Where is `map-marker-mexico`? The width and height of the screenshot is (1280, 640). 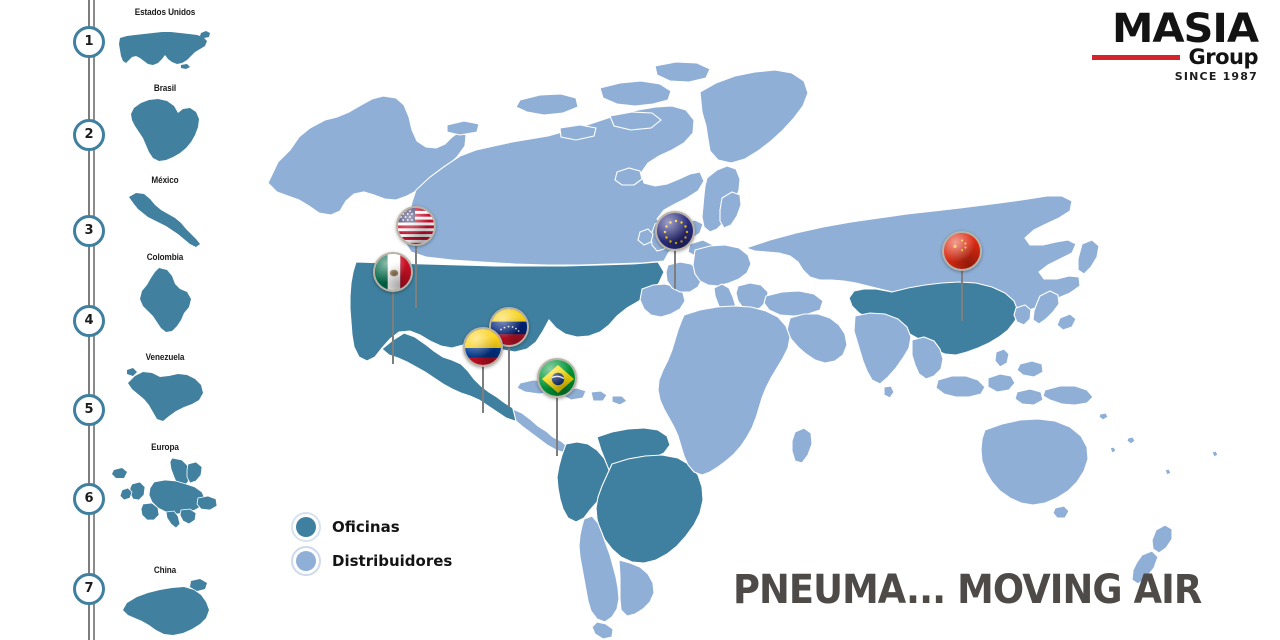 map-marker-mexico is located at coordinates (393, 308).